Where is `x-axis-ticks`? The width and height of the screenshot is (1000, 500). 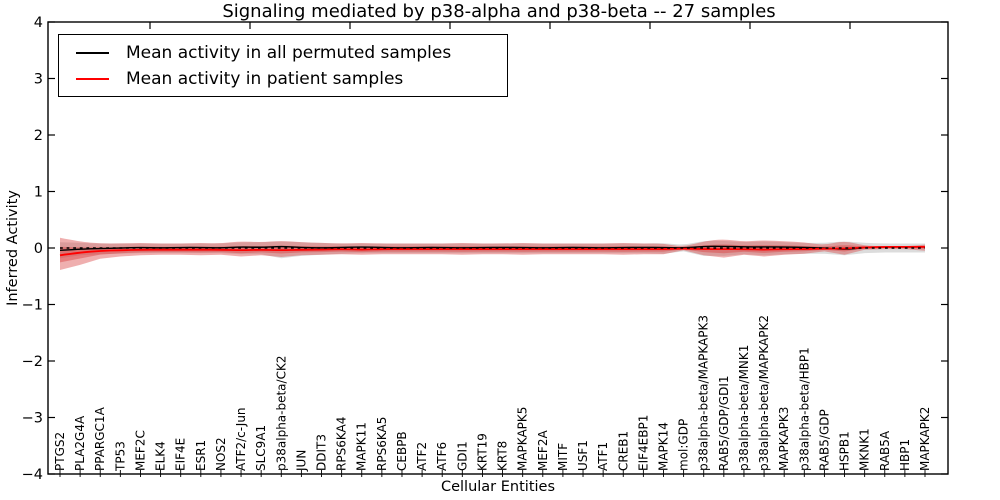
x-axis-ticks is located at coordinates (492, 473).